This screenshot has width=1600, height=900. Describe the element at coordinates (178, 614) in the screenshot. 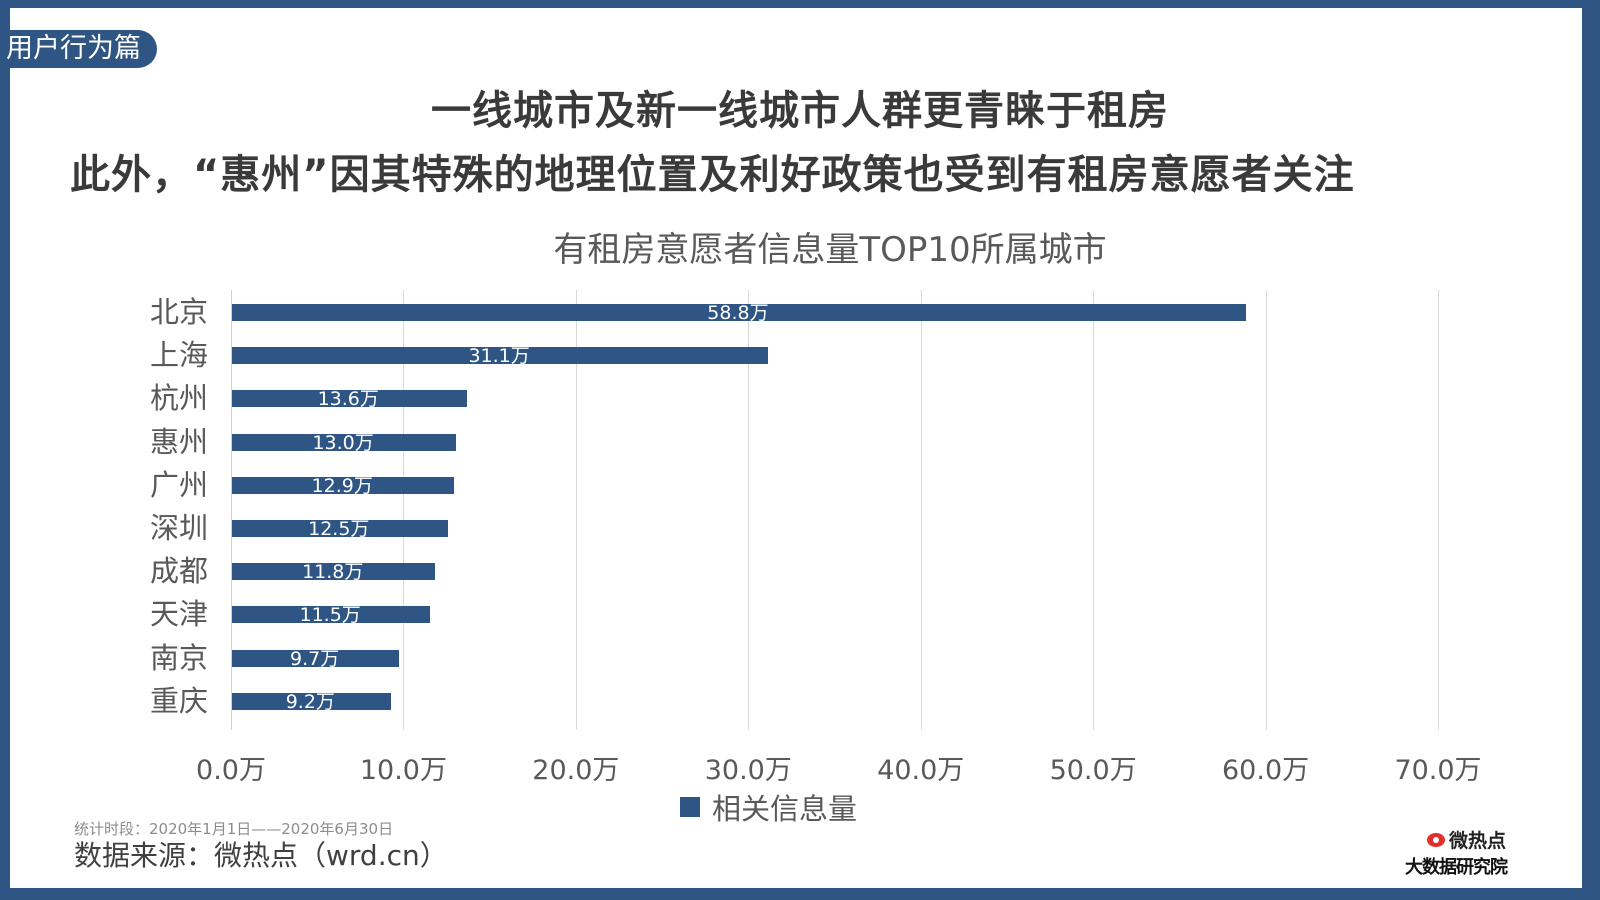

I see `y-category-label: 天津` at that location.